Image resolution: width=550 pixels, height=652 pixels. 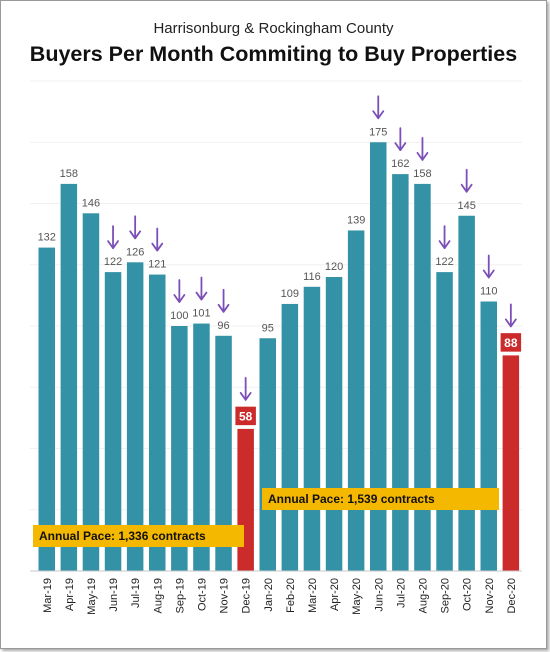 I want to click on x-tick-label: Jul-19, so click(x=136, y=593).